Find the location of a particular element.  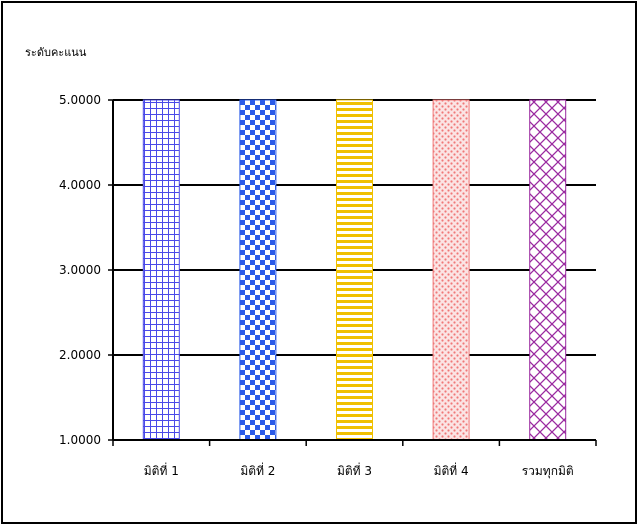

y-tick-label: 4.0000 is located at coordinates (80, 185).